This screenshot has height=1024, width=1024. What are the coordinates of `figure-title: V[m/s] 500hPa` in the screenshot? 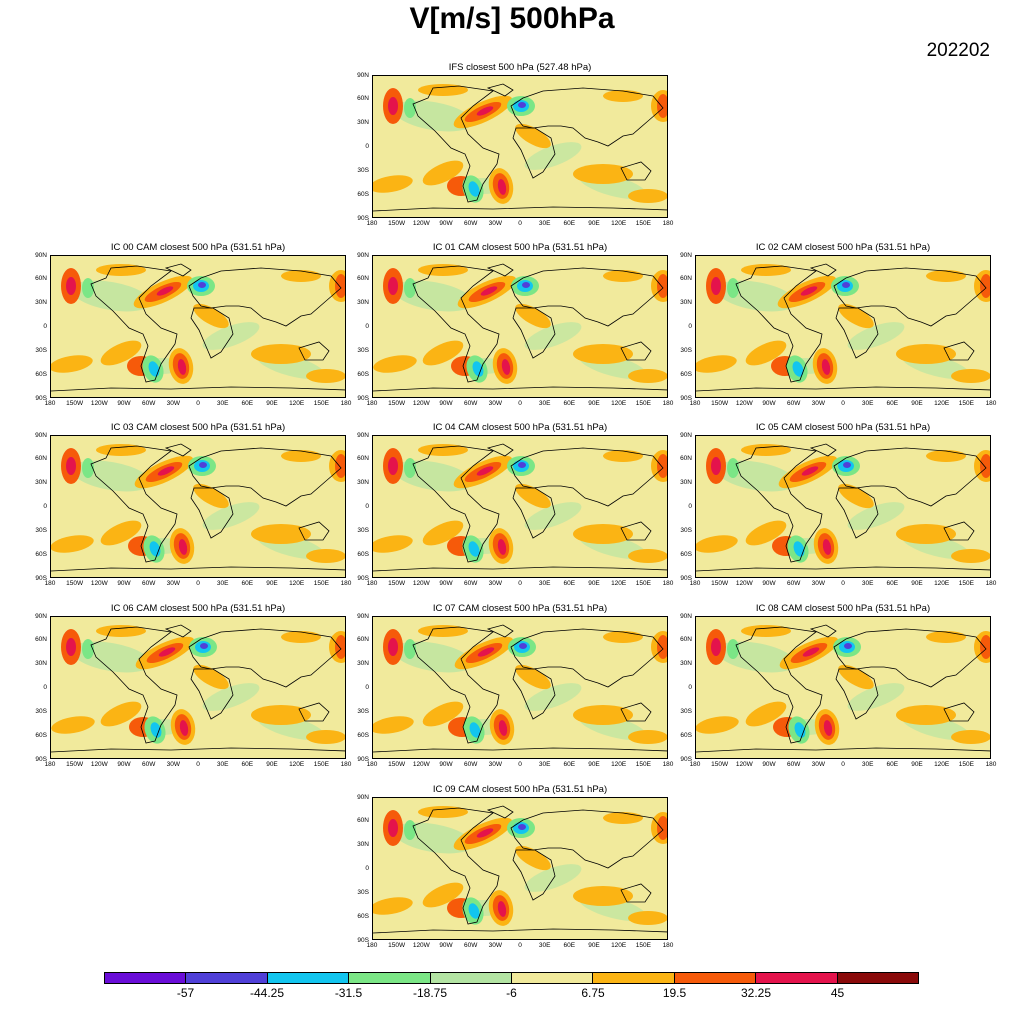 It's located at (512, 18).